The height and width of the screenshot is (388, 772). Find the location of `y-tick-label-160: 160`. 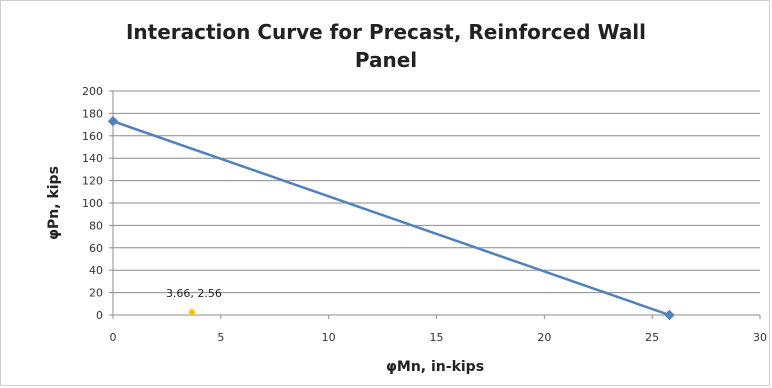

y-tick-label-160: 160 is located at coordinates (92, 136).